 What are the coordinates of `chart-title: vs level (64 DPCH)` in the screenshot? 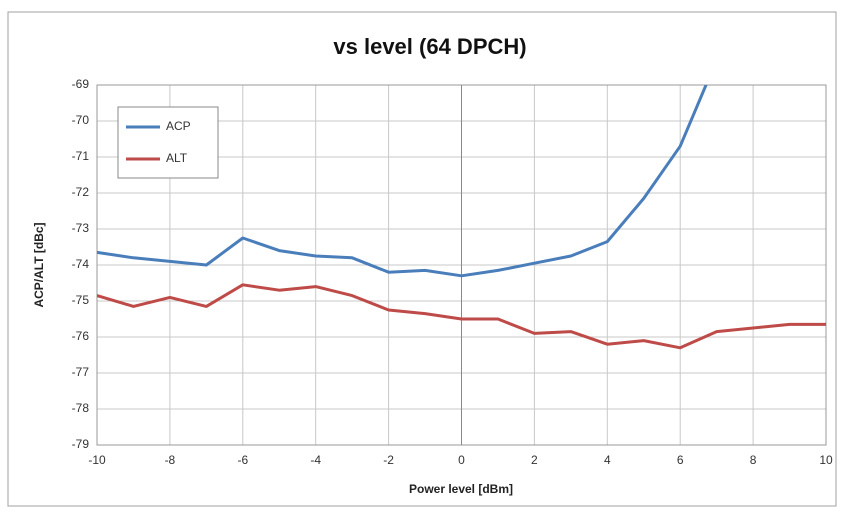 It's located at (429, 46).